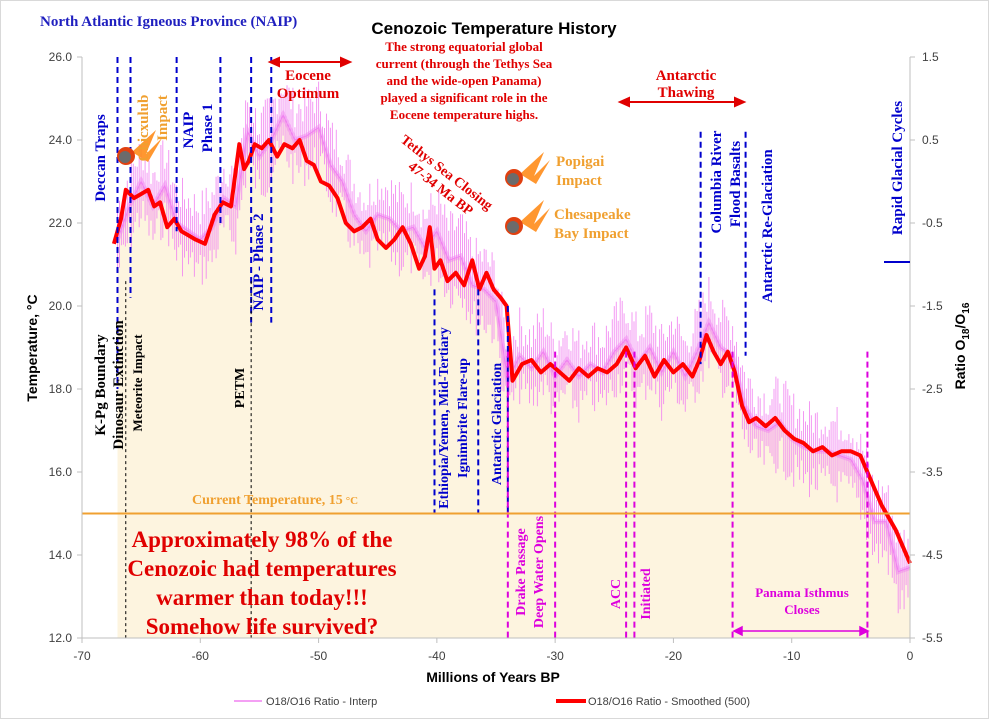 The width and height of the screenshot is (990, 720). What do you see at coordinates (240, 388) in the screenshot?
I see `petm-label: PETM` at bounding box center [240, 388].